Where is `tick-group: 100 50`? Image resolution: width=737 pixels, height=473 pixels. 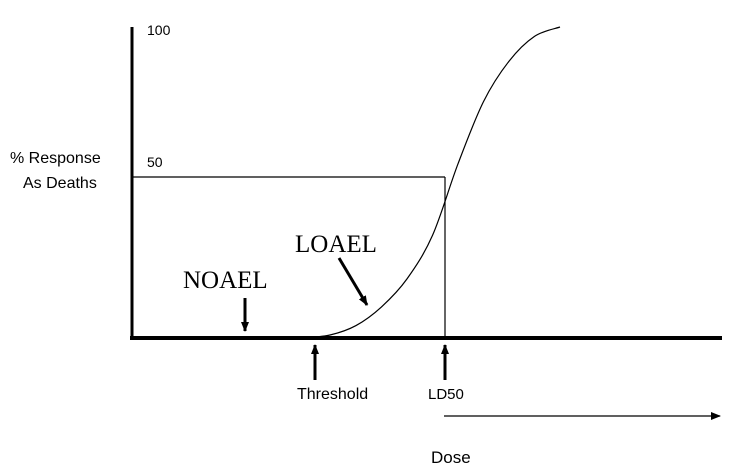
tick-group: 100 50 is located at coordinates (159, 96).